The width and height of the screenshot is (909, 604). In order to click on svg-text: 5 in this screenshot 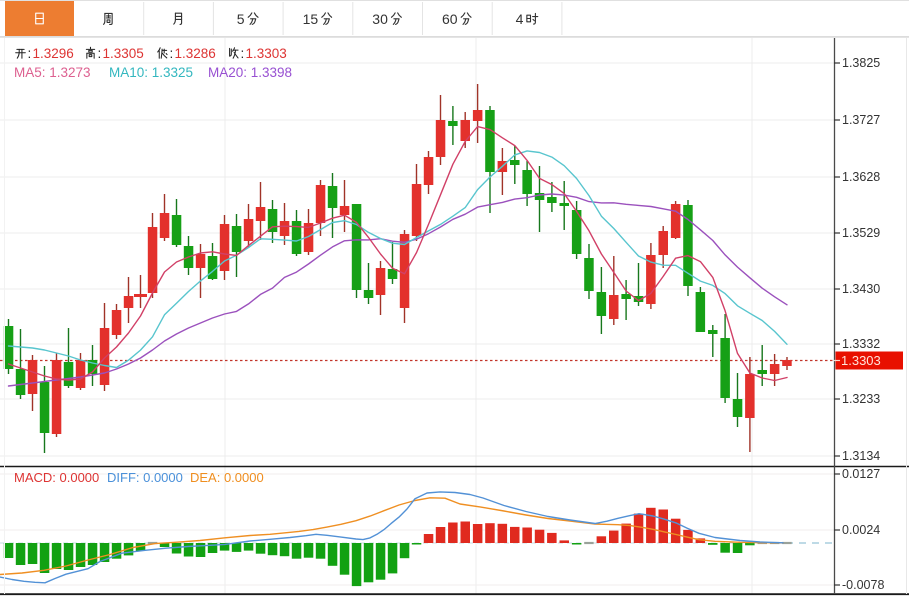, I will do `click(241, 19)`.